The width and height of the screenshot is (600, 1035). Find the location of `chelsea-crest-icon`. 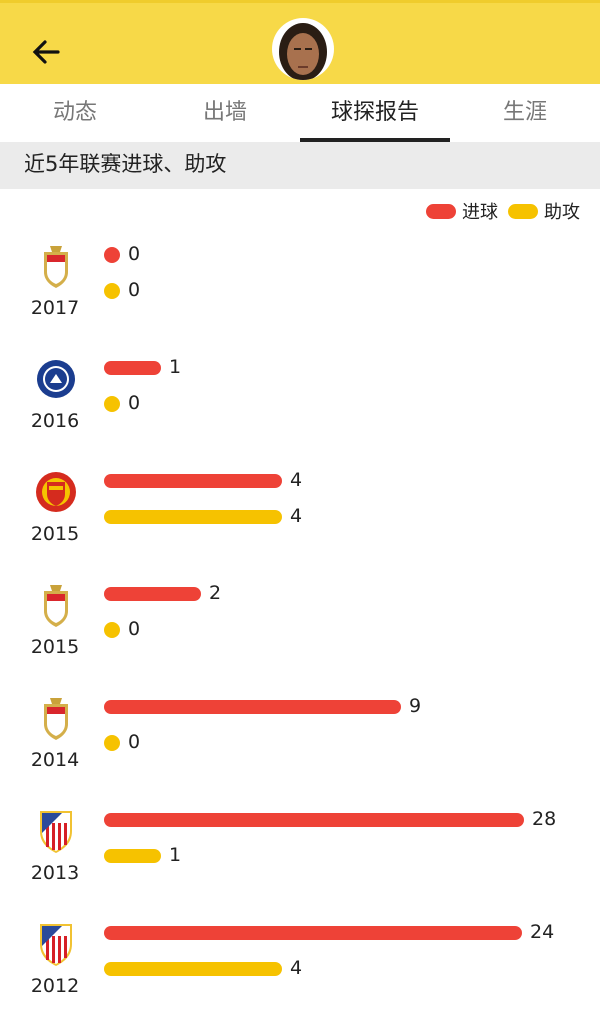

chelsea-crest-icon is located at coordinates (56, 379).